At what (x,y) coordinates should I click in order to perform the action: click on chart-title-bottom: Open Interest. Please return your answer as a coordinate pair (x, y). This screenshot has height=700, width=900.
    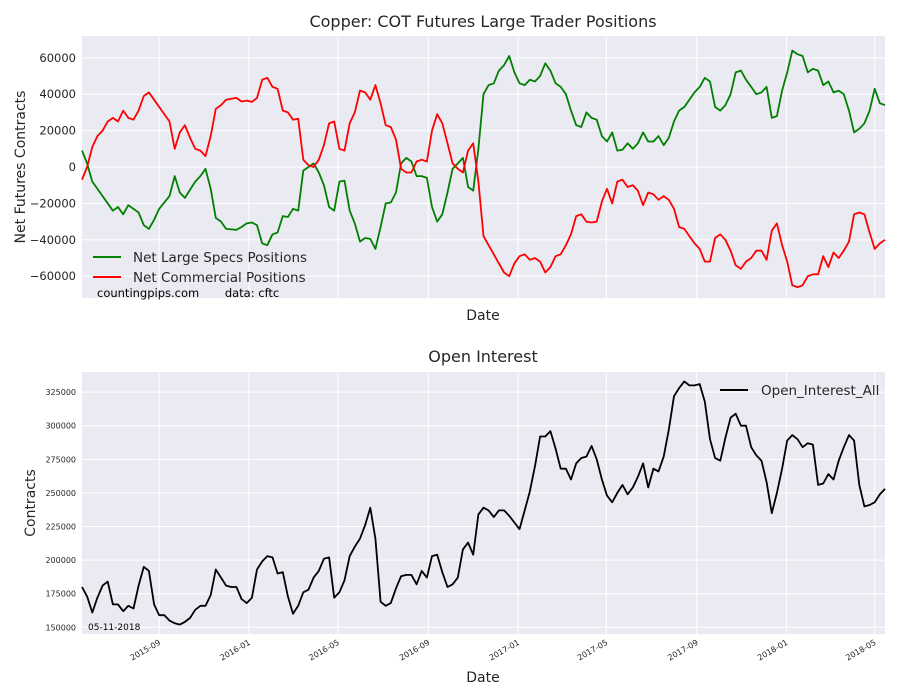
    Looking at the image, I should click on (482, 356).